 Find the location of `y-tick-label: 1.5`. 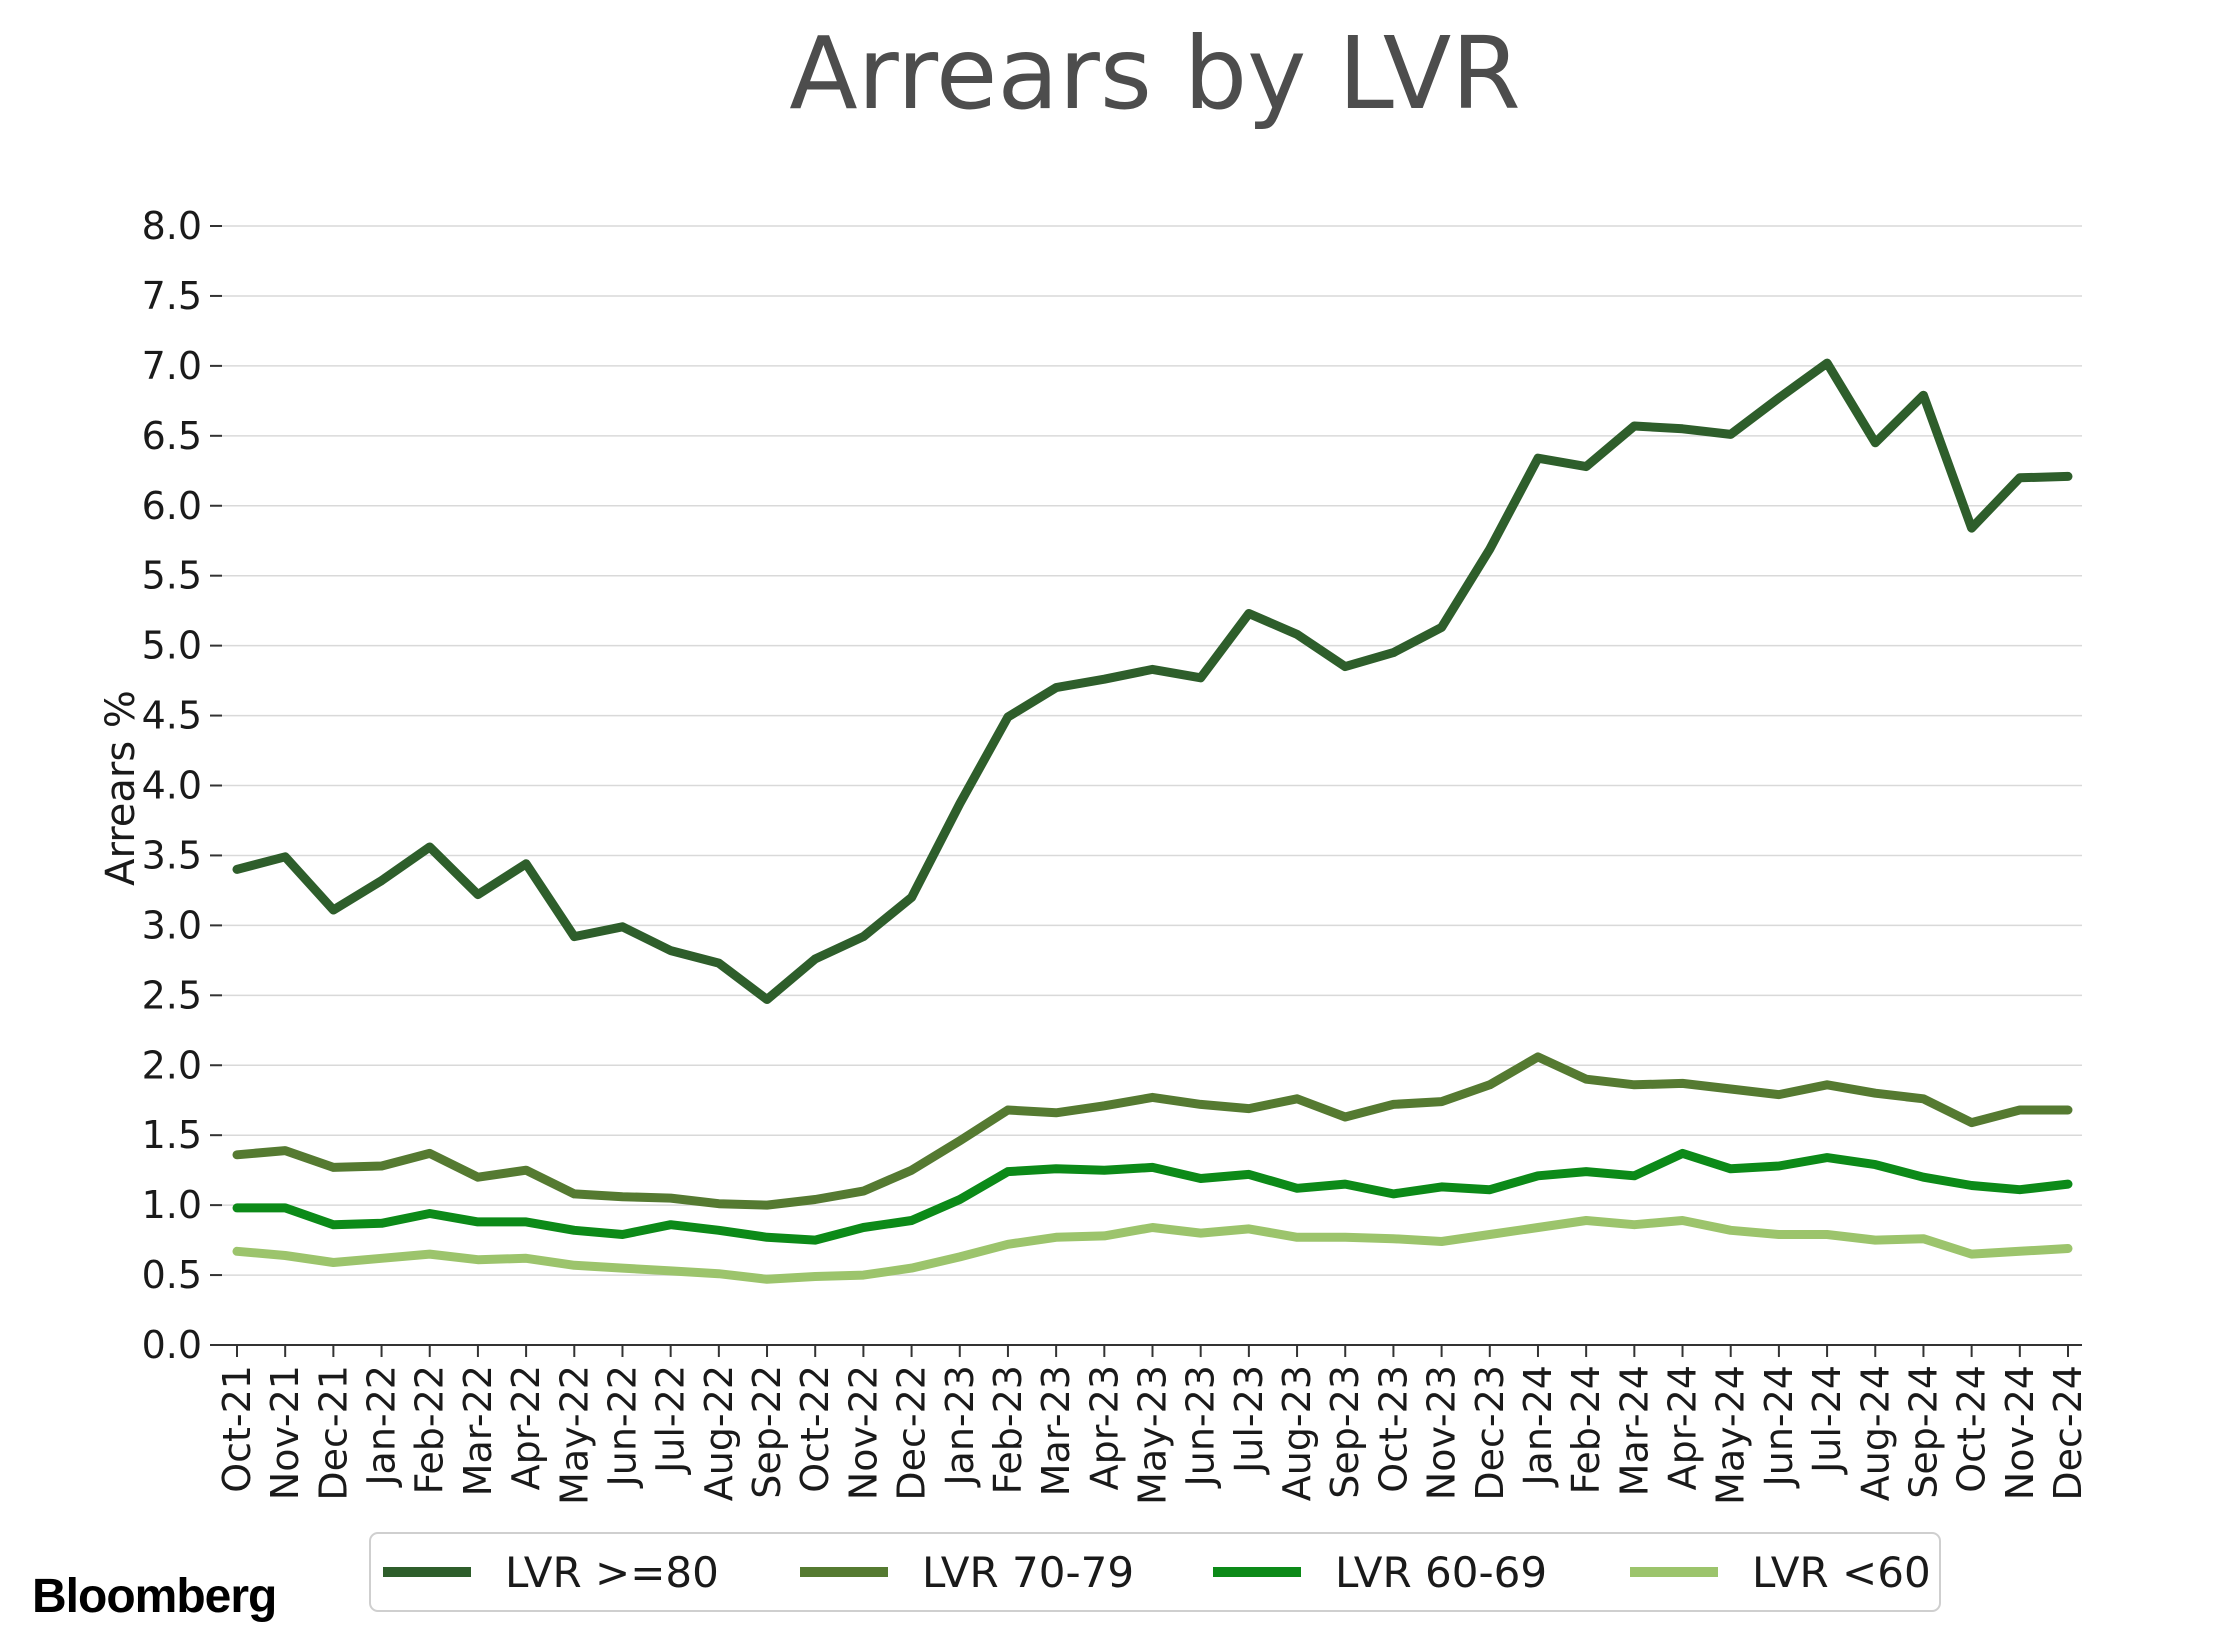

y-tick-label: 1.5 is located at coordinates (172, 1135).